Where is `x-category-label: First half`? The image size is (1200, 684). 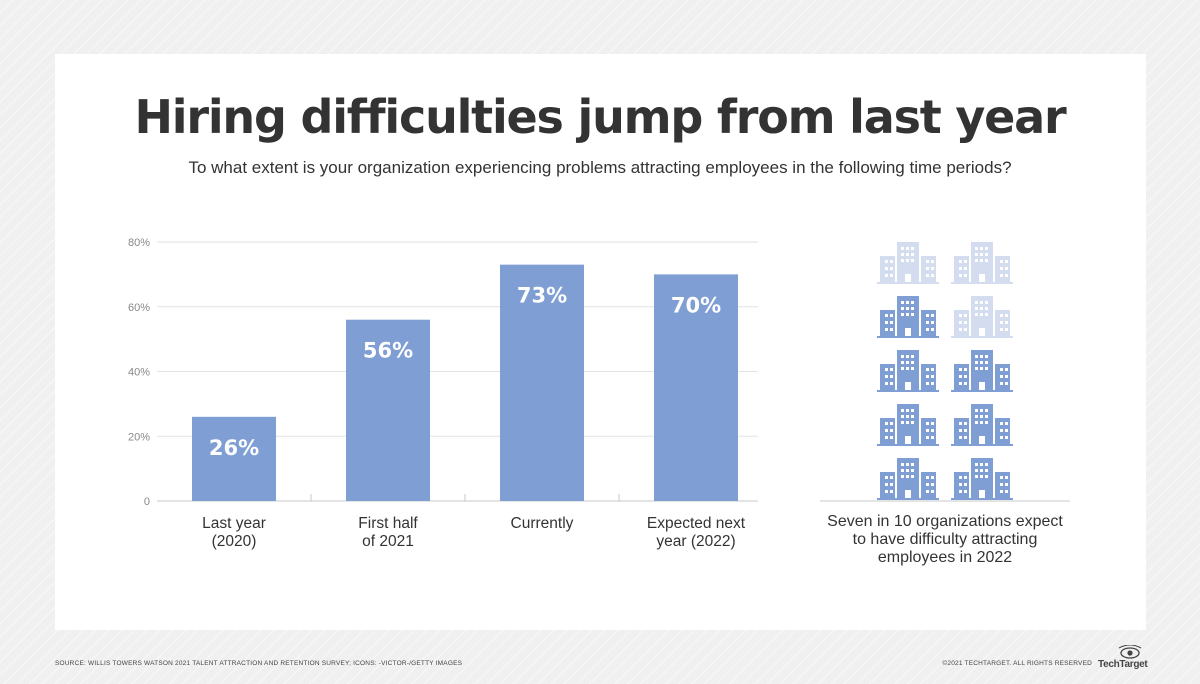
x-category-label: First half is located at coordinates (388, 523).